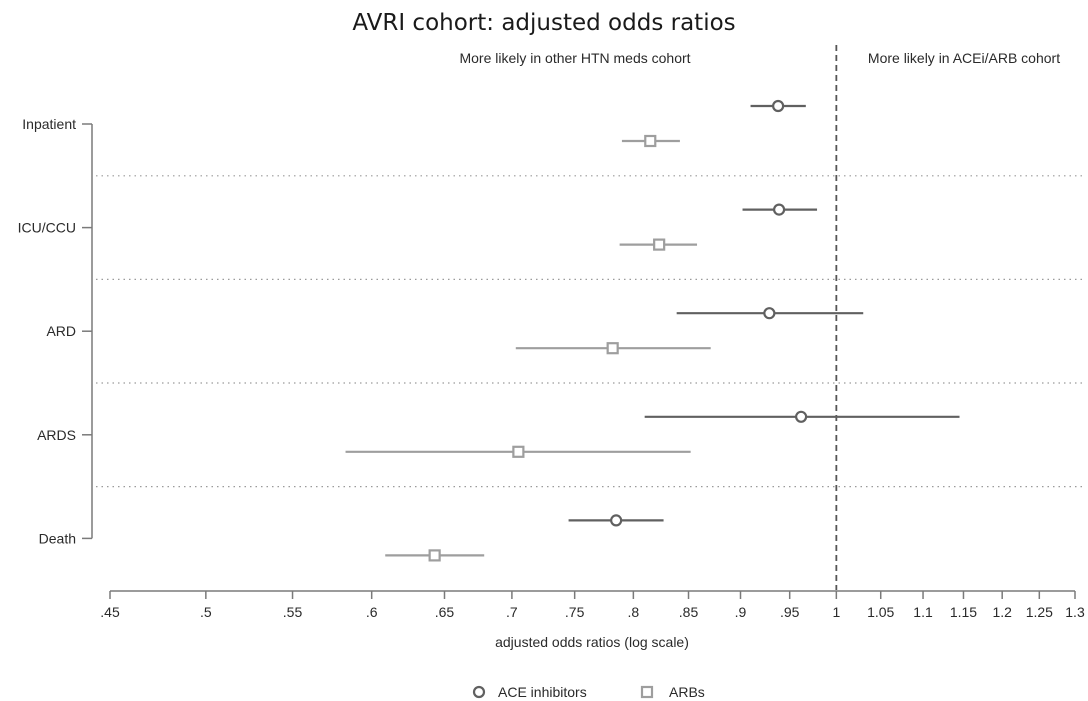 This screenshot has width=1088, height=701. Describe the element at coordinates (293, 612) in the screenshot. I see `x-tick-label: .55` at that location.